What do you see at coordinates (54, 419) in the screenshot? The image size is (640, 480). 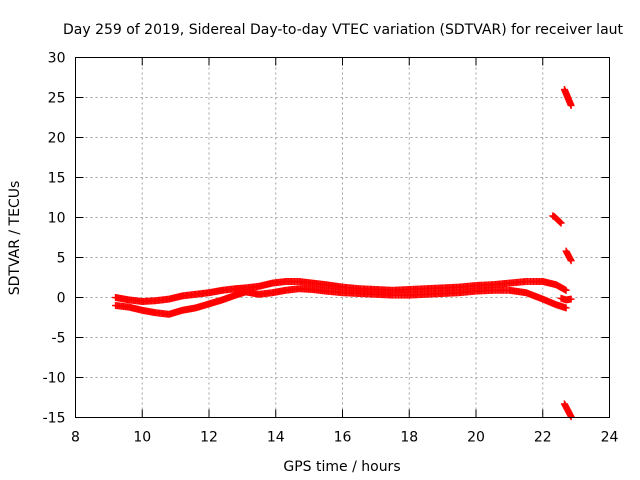 I see `y-tick-label: -15` at bounding box center [54, 419].